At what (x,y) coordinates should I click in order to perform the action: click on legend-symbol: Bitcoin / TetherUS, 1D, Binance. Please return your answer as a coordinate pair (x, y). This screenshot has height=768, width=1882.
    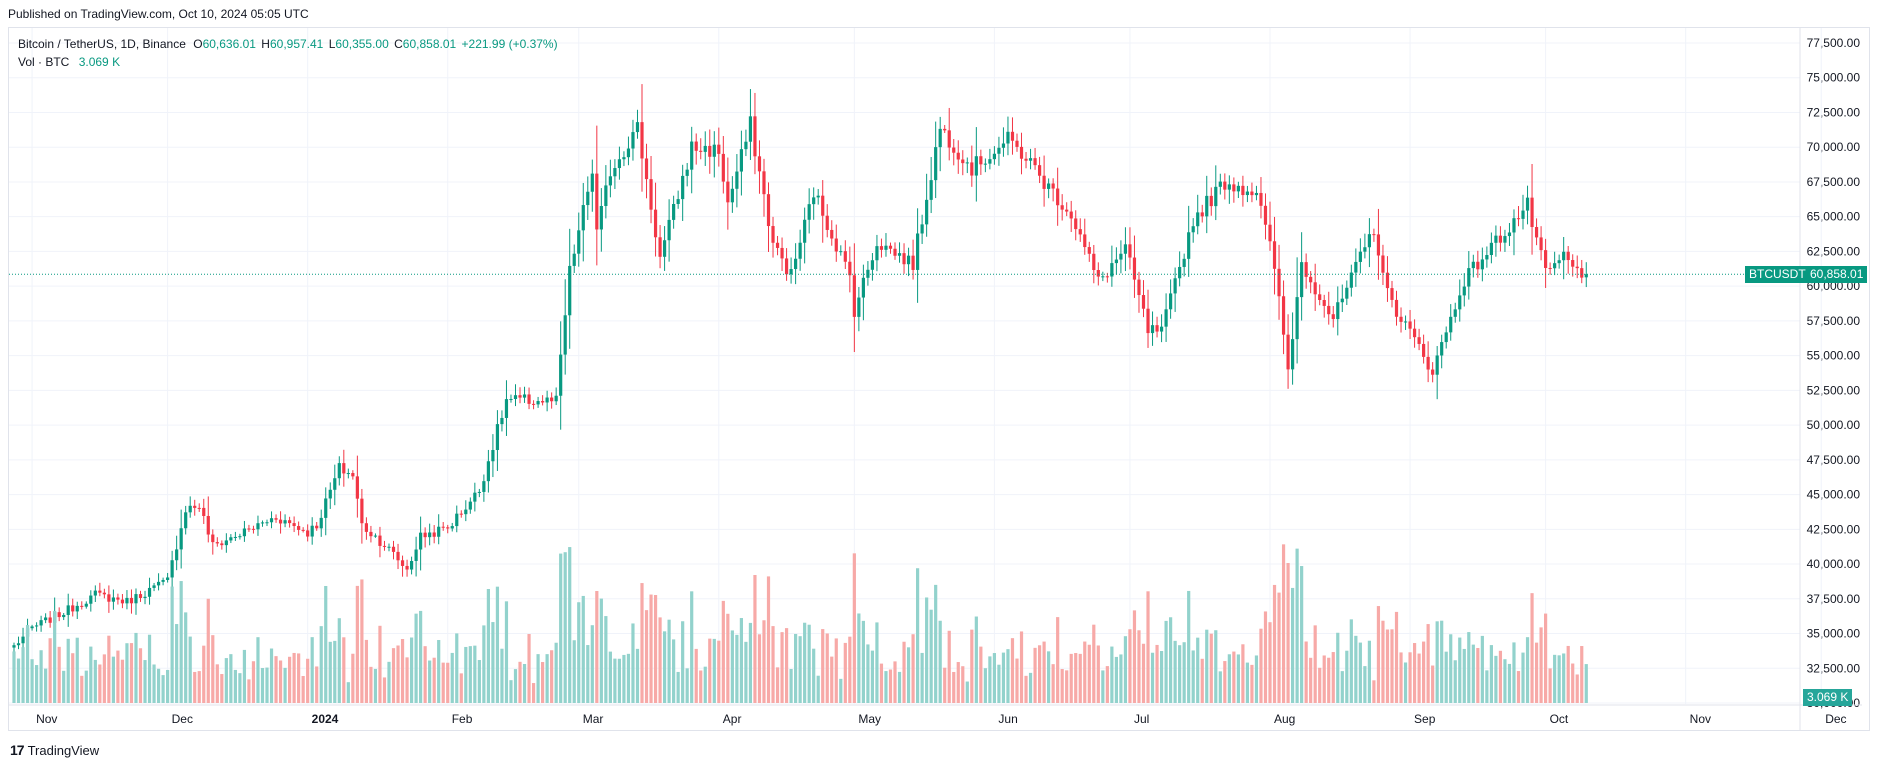
    Looking at the image, I should click on (102, 44).